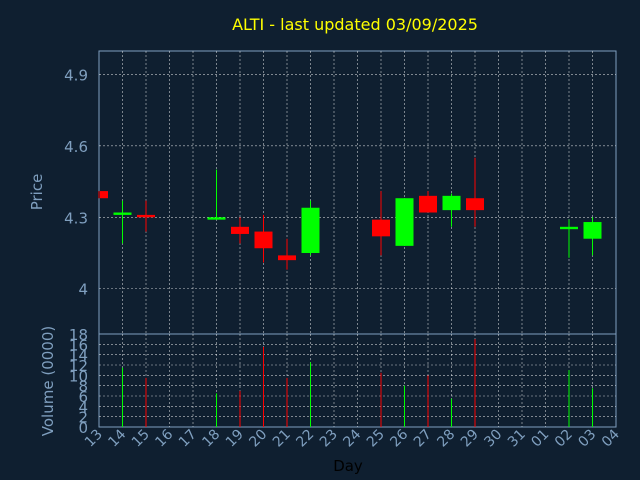  Describe the element at coordinates (76, 75) in the screenshot. I see `price-tick-label: 4.9` at that location.